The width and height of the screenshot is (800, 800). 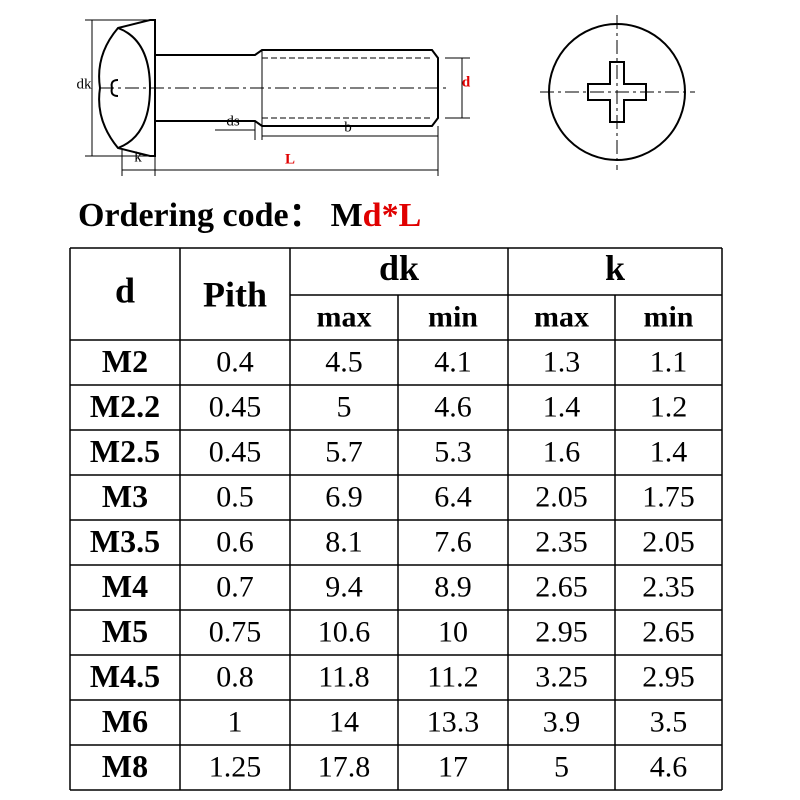 I want to click on cell: 11.8, so click(x=343, y=676).